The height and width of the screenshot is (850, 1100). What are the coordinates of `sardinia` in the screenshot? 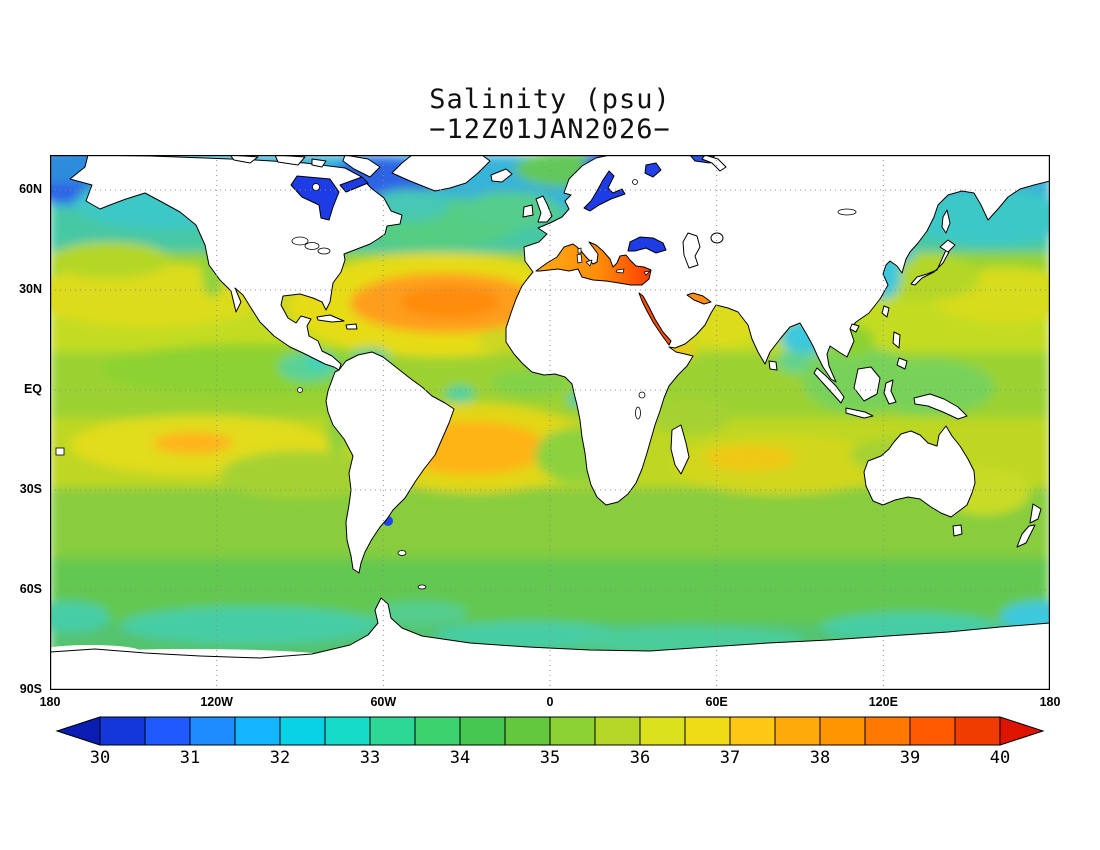 It's located at (579, 258).